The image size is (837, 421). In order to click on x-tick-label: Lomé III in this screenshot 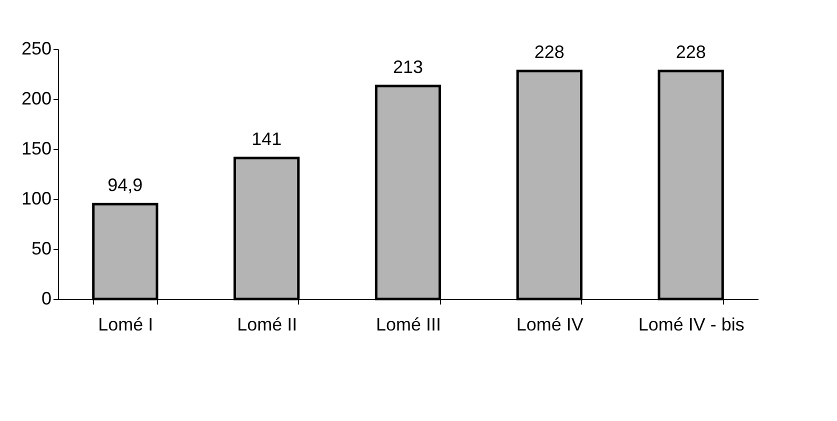, I will do `click(409, 324)`.